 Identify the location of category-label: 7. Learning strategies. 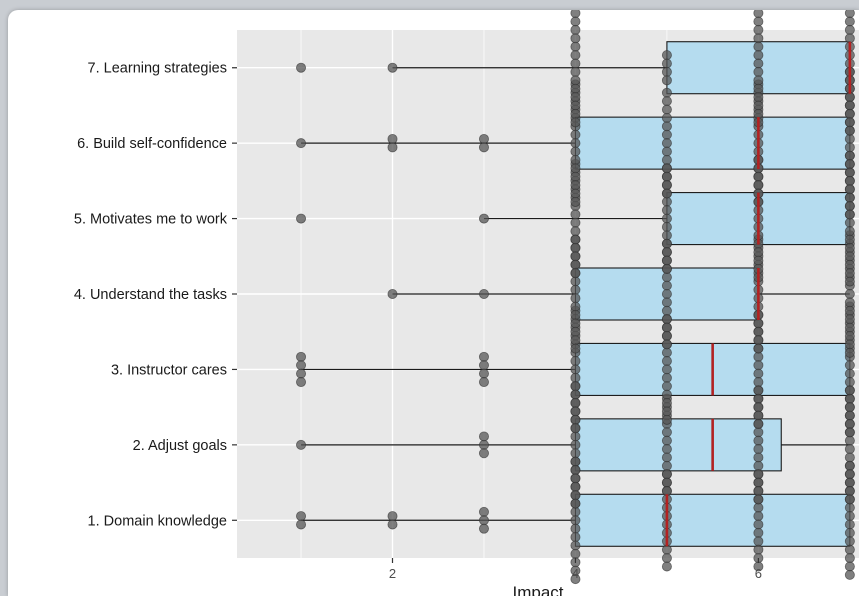
(157, 69).